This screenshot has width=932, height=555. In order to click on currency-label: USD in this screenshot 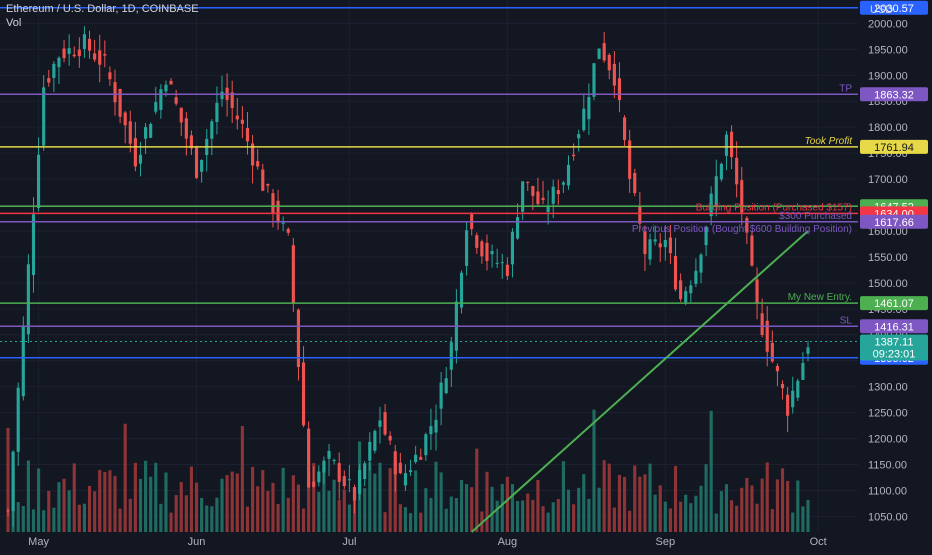, I will do `click(882, 10)`.